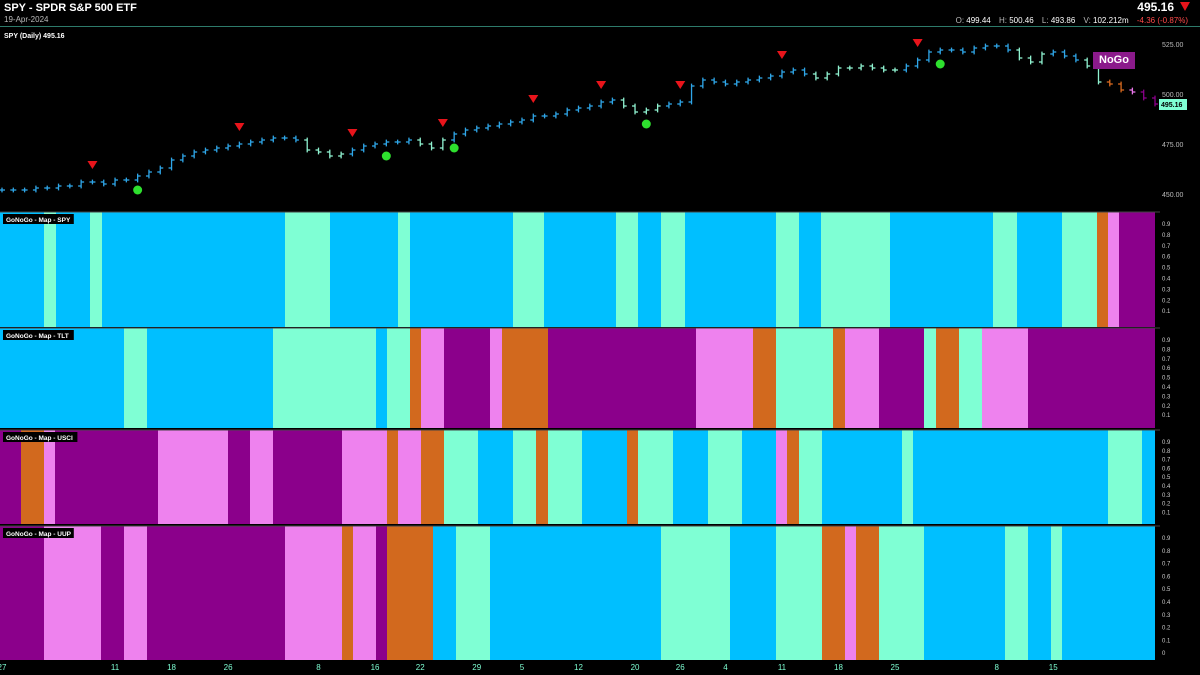  Describe the element at coordinates (1166, 478) in the screenshot. I see `heatmap-y-tick: 0.5` at that location.